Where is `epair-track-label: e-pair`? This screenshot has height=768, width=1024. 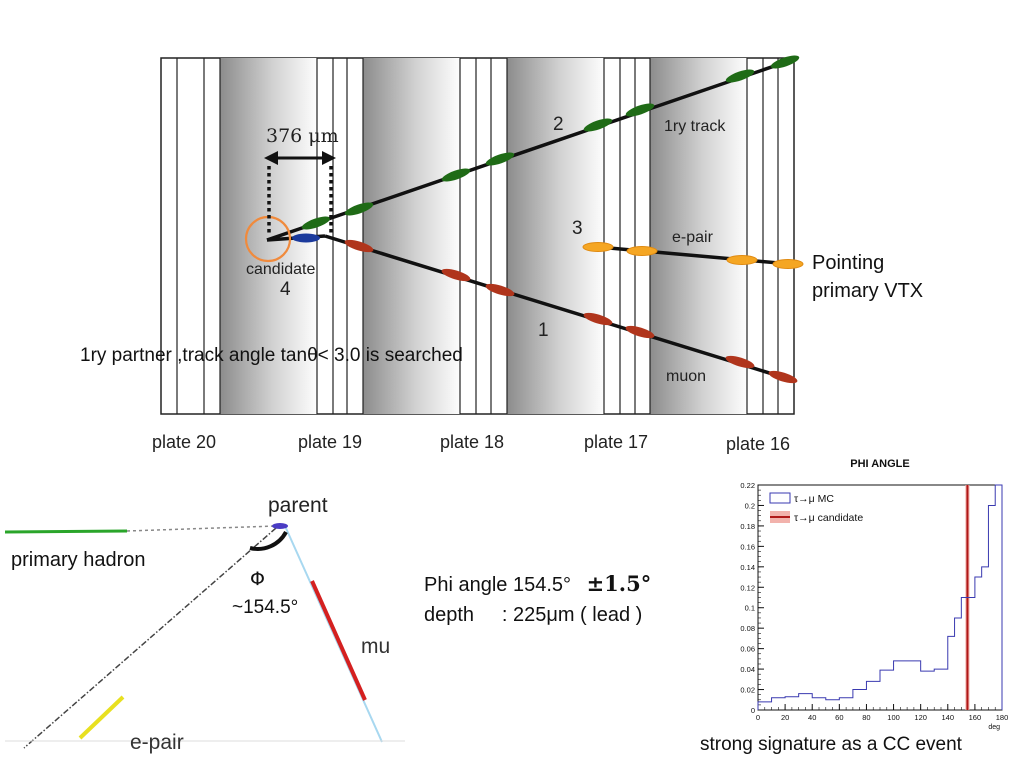
epair-track-label: e-pair is located at coordinates (693, 237).